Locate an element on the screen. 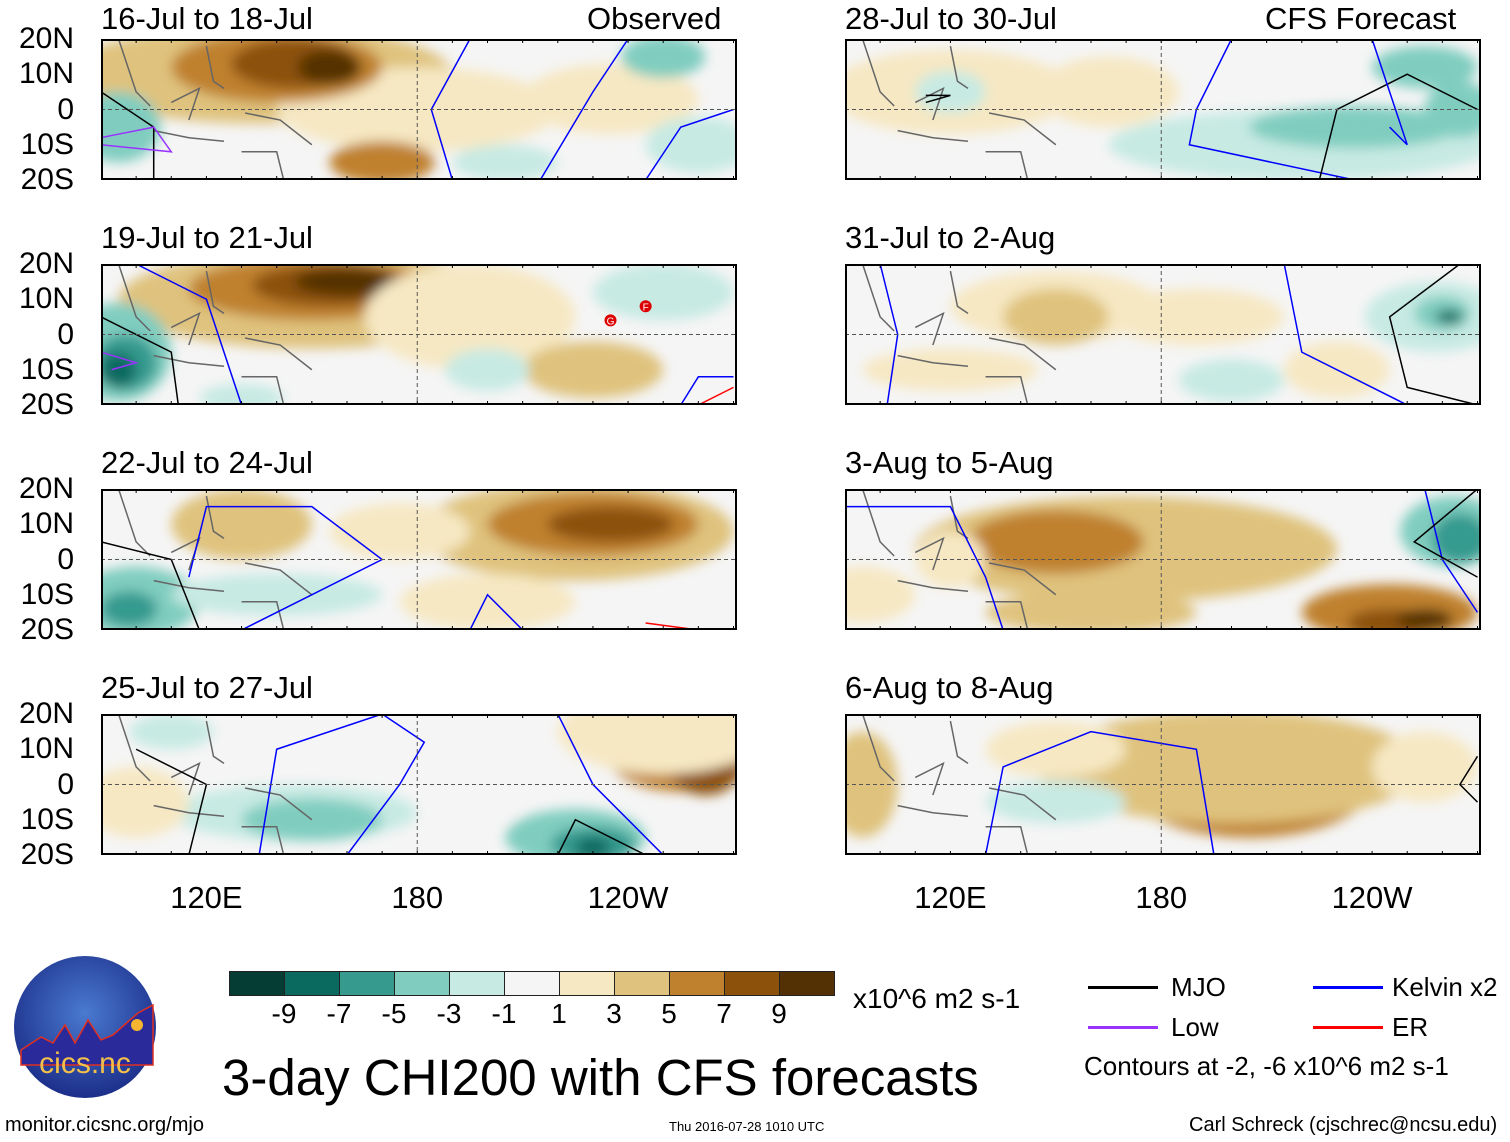 This screenshot has width=1510, height=1142. anomaly-map-panel: GF is located at coordinates (419, 334).